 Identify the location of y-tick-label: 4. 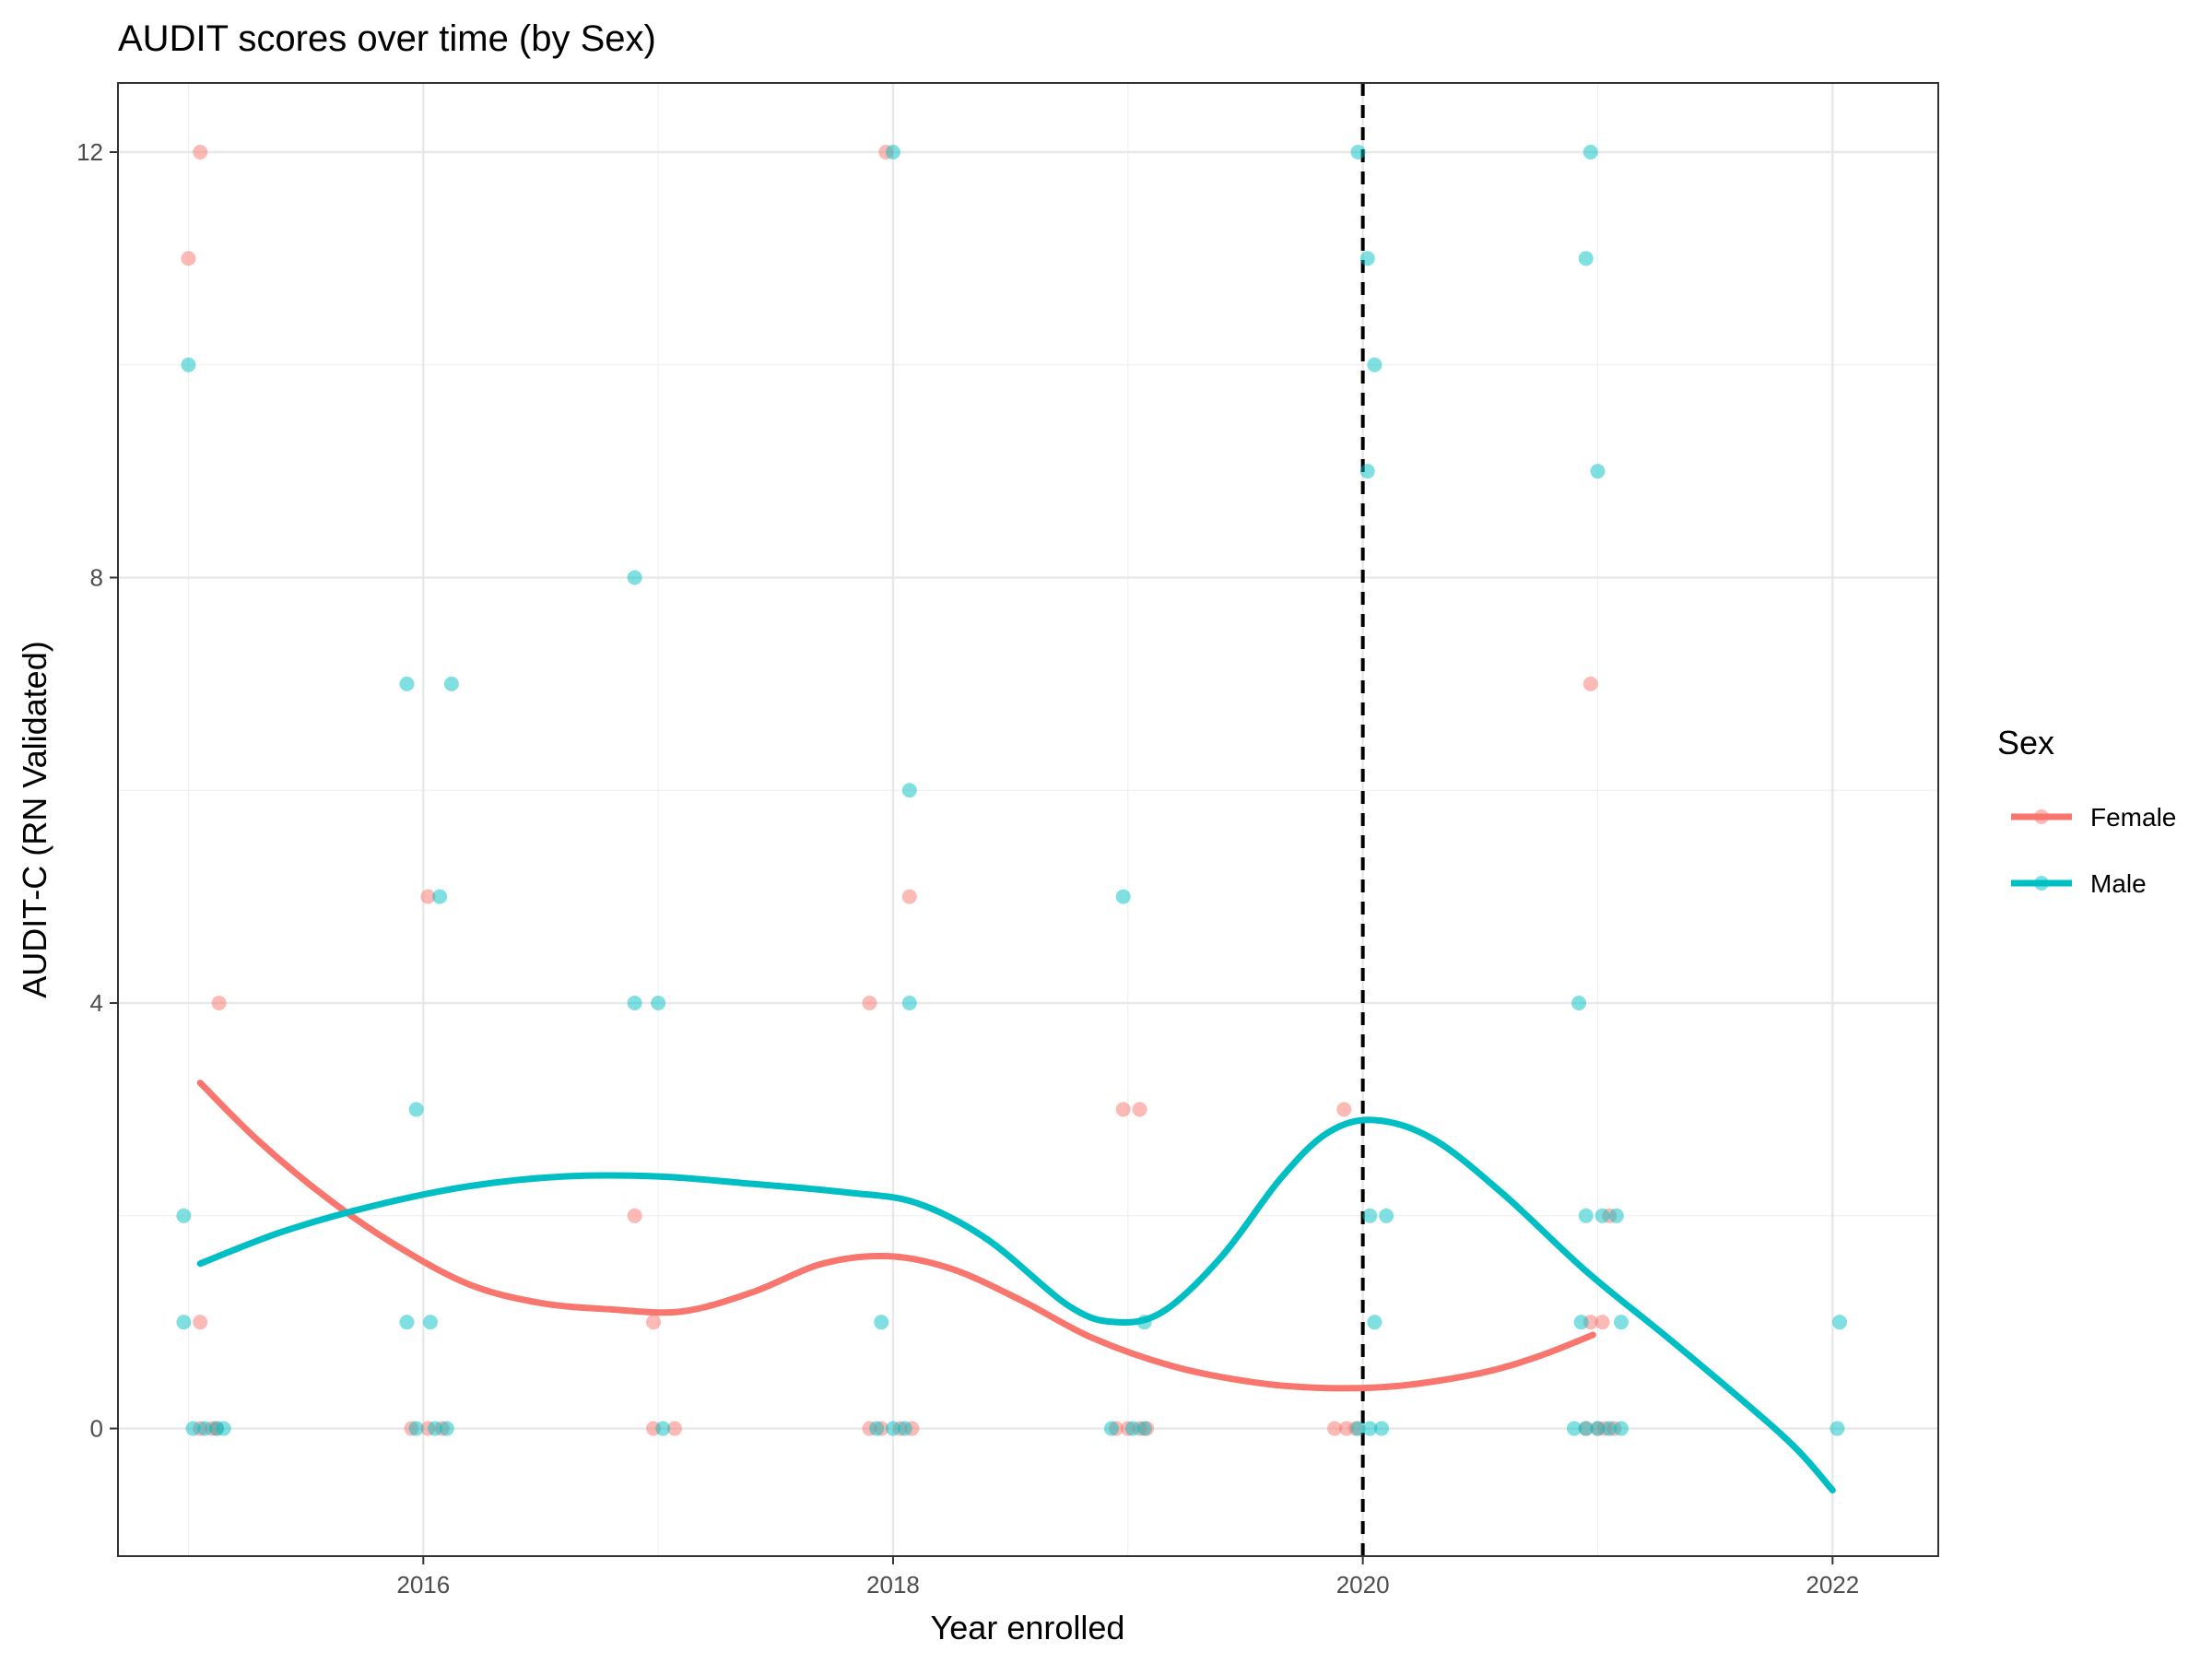
(96, 1003).